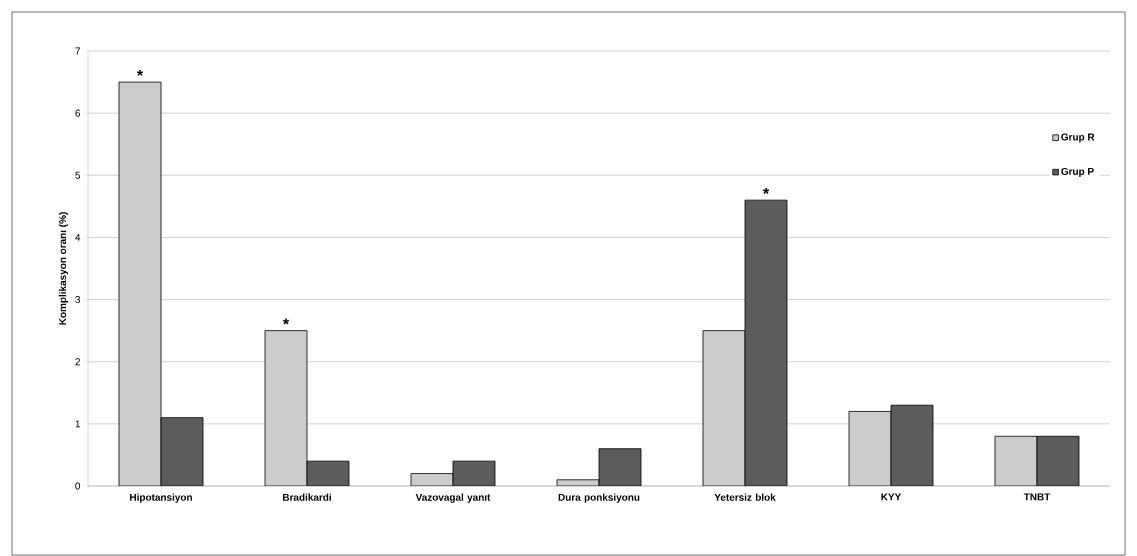  What do you see at coordinates (161, 498) in the screenshot?
I see `x-tick-label: Hipotansiyon` at bounding box center [161, 498].